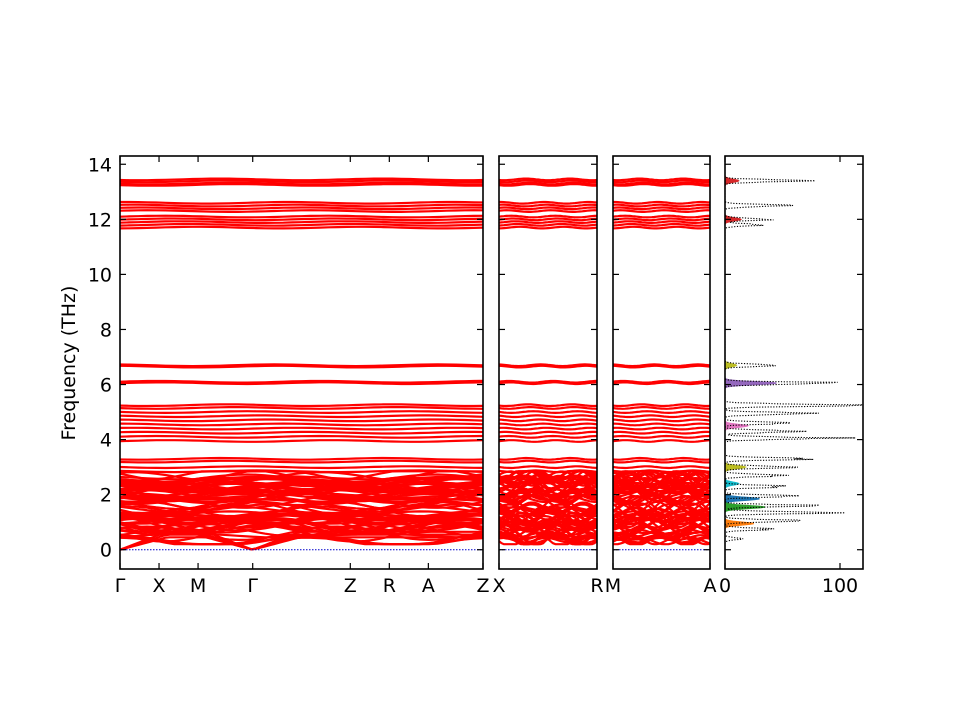  Describe the element at coordinates (840, 586) in the screenshot. I see `dos-x-tick-label: 100` at that location.